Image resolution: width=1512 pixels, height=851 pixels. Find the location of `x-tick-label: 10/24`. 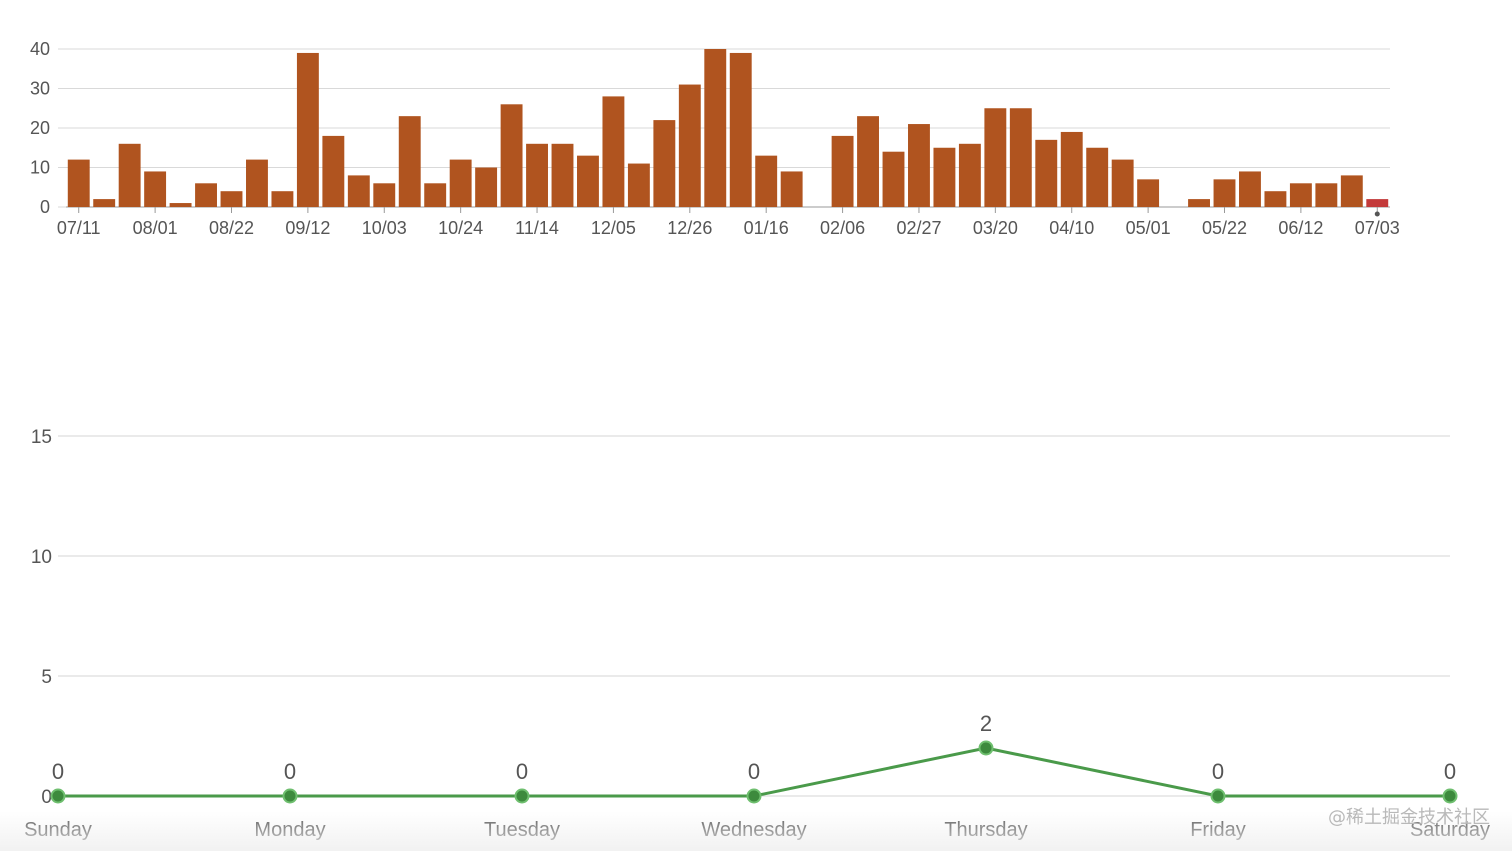

x-tick-label: 10/24 is located at coordinates (460, 228).